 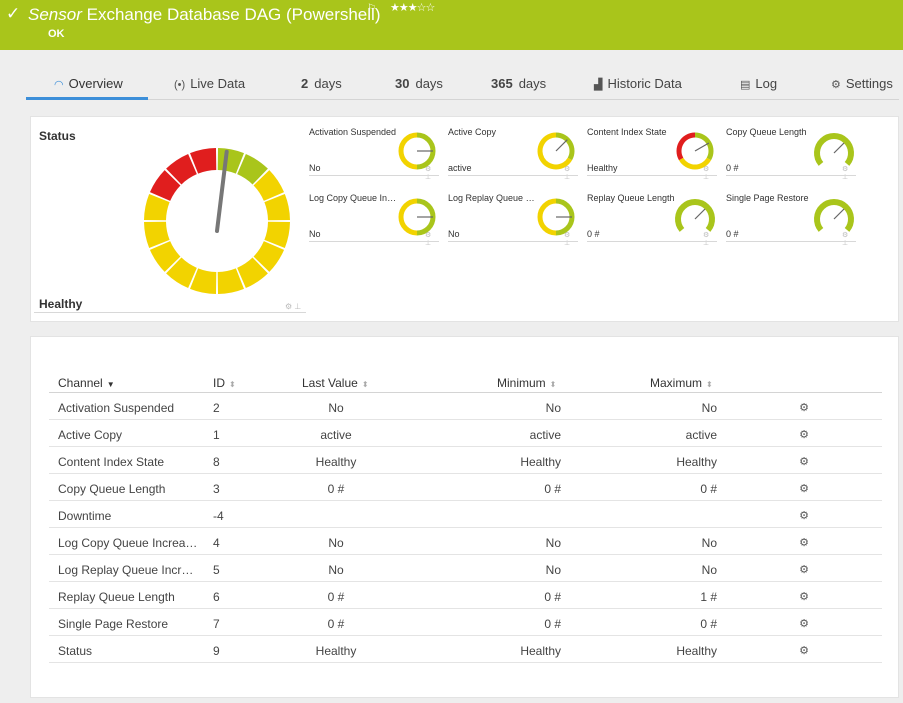 I want to click on channel-cell: Active Copy, so click(x=90, y=435).